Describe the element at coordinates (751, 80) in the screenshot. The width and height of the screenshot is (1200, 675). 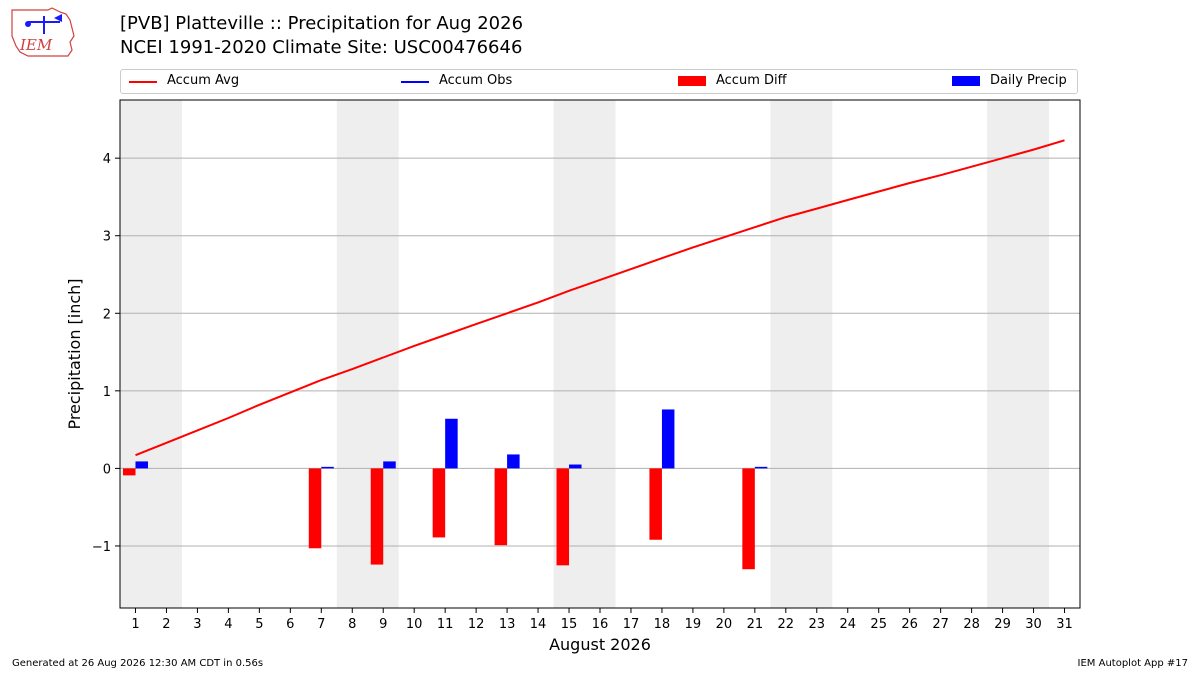
I see `legend-label-accum-diff: Accum Diff` at that location.